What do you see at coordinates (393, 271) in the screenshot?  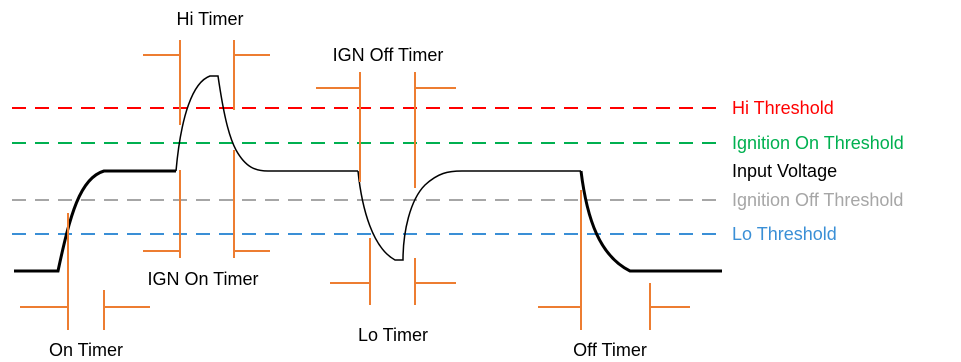 I see `lo-timer-marker` at bounding box center [393, 271].